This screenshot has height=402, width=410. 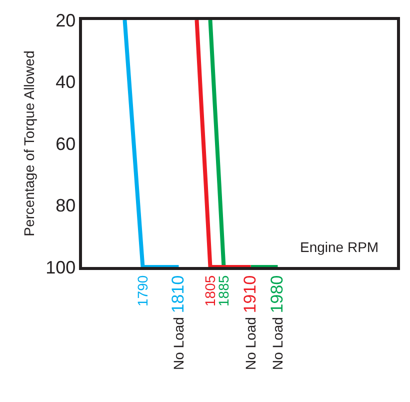 What do you see at coordinates (250, 322) in the screenshot?
I see `x-tick-label: No Load 1910` at bounding box center [250, 322].